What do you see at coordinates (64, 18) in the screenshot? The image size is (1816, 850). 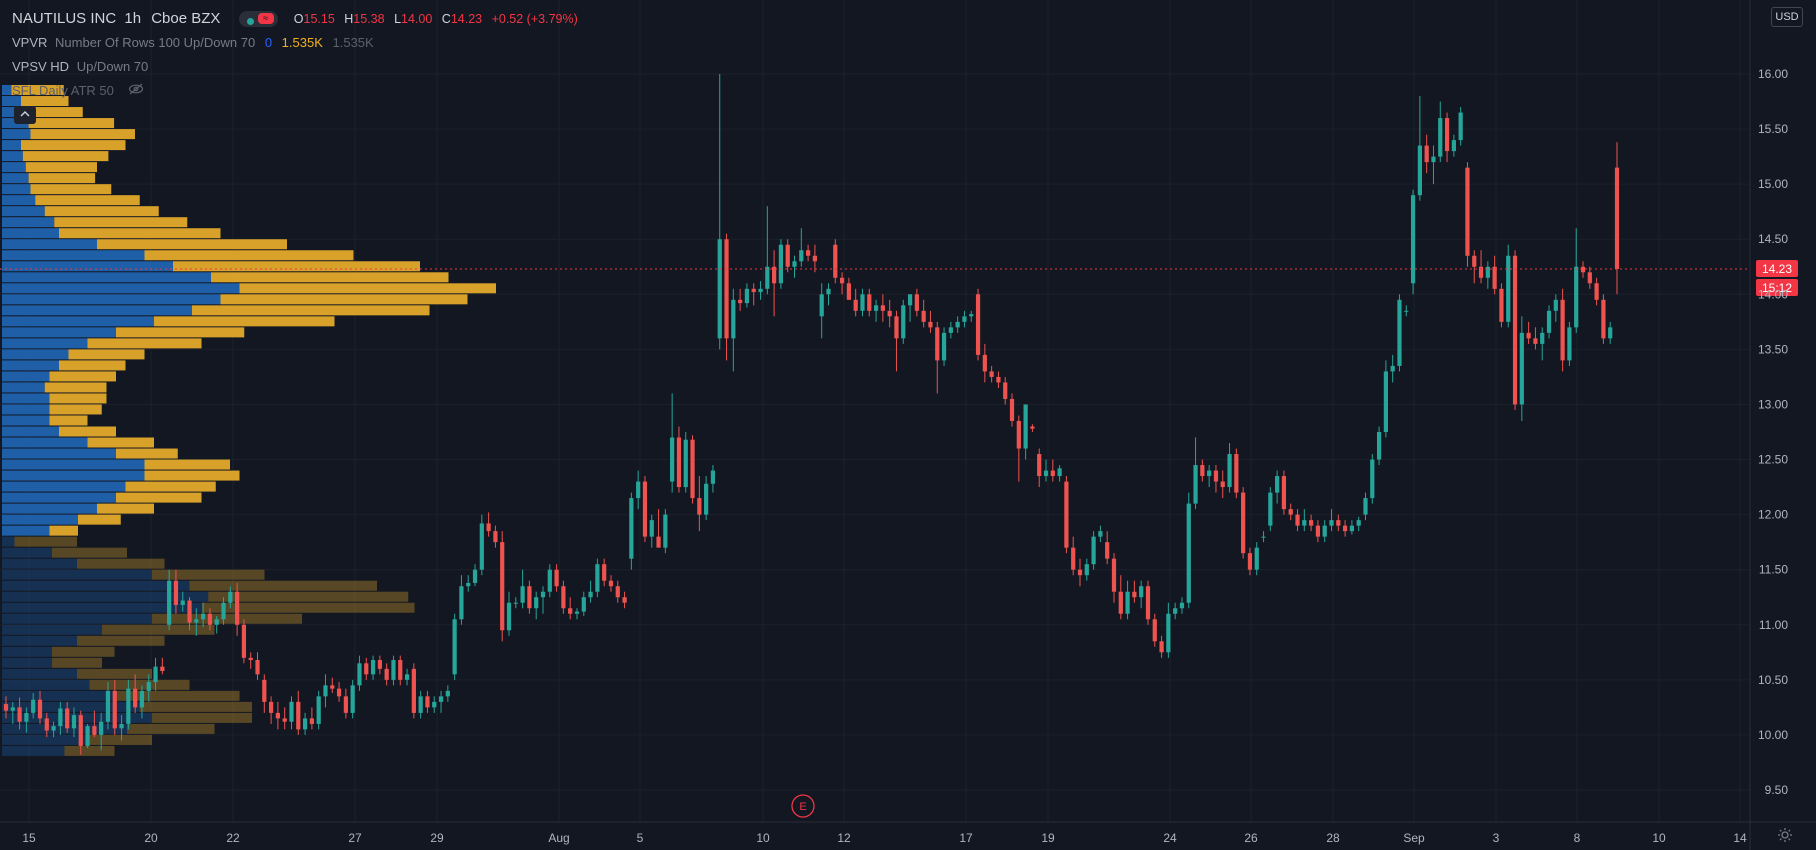 I see `symbol-name: NAUTILUS INC` at bounding box center [64, 18].